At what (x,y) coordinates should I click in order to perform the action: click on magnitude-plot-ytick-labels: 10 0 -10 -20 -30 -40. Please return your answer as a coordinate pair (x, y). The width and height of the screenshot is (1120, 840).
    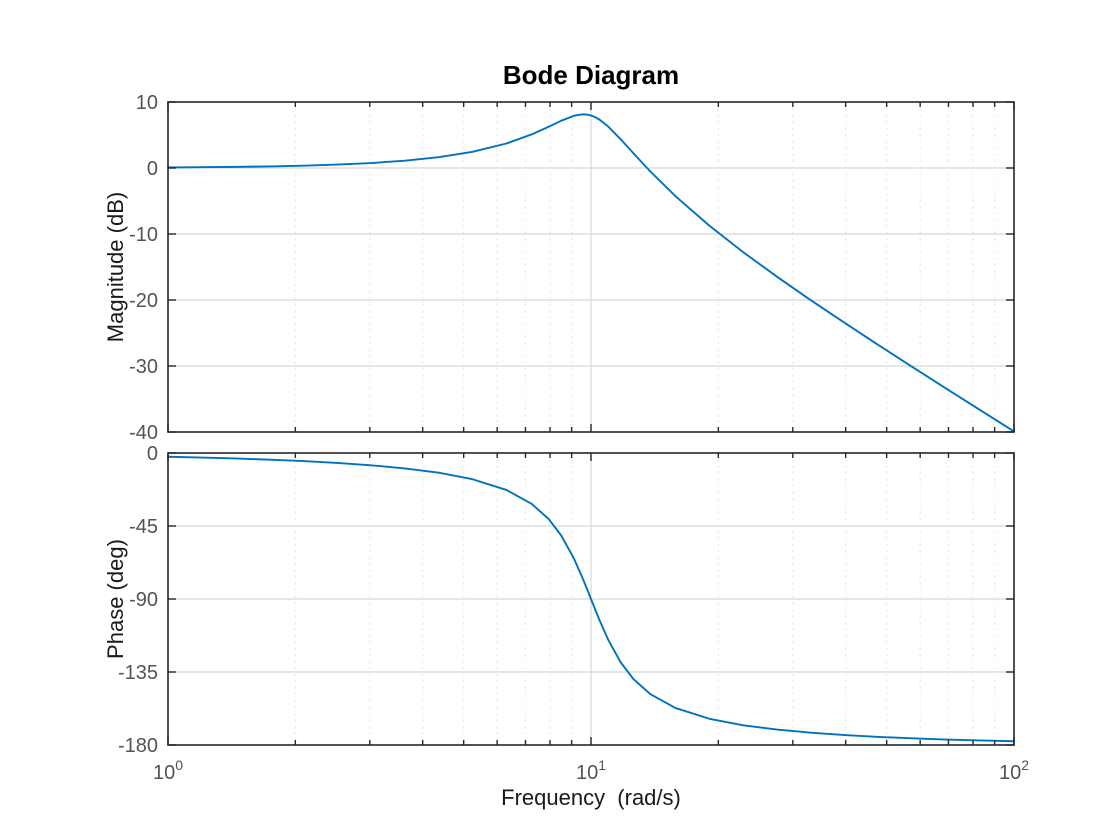
    Looking at the image, I should click on (143, 268).